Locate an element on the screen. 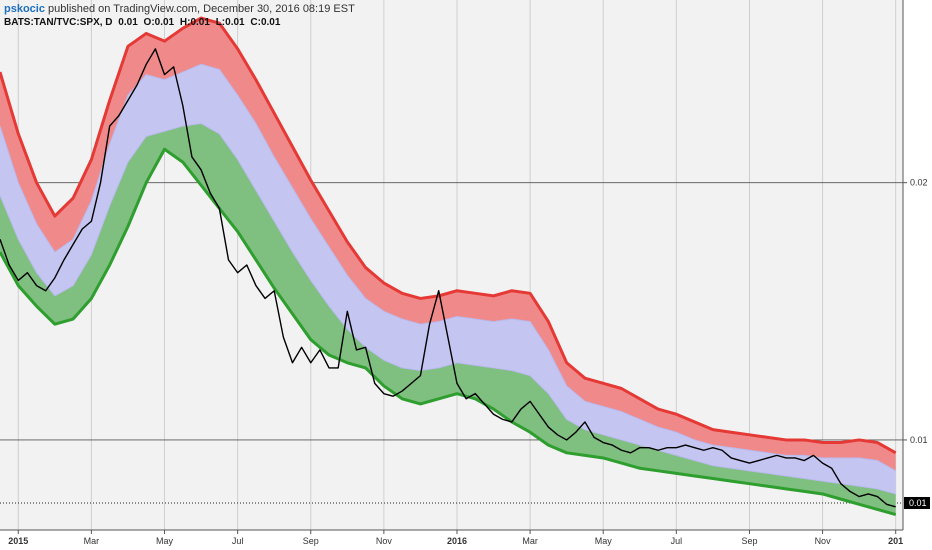  last-value-label: 0.01 is located at coordinates (918, 503).